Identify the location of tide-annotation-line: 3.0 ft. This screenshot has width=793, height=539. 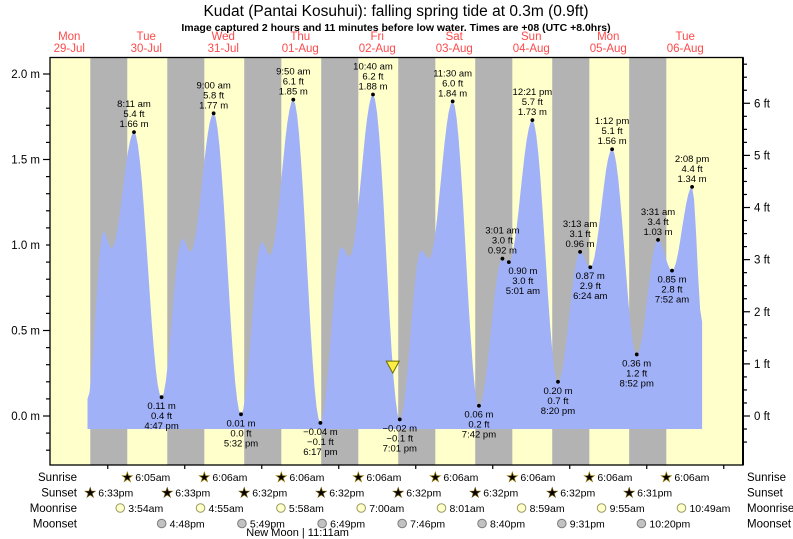
(522, 281).